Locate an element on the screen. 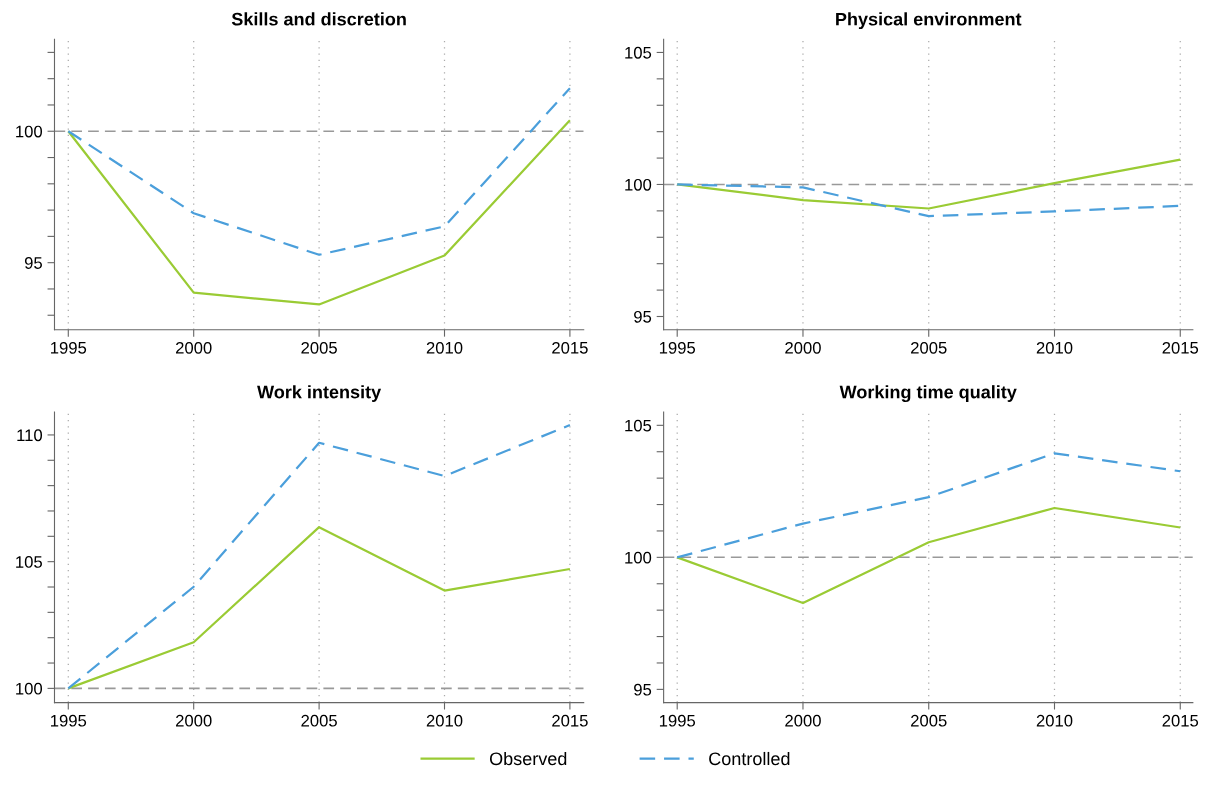 This screenshot has width=1211, height=785. chart-title: Work intensity is located at coordinates (319, 393).